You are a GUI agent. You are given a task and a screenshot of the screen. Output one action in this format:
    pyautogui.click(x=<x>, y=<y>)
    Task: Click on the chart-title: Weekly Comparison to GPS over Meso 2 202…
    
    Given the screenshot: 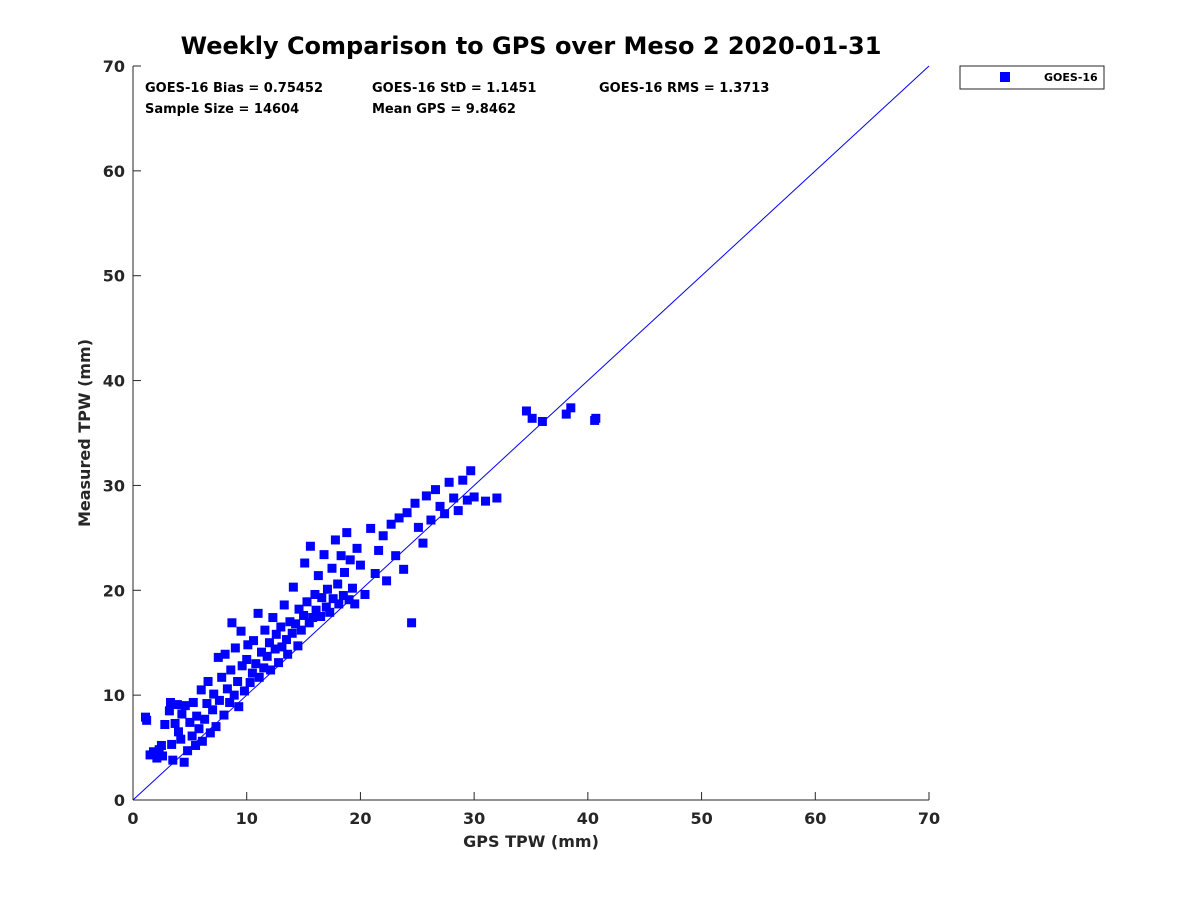 What is the action you would take?
    pyautogui.click(x=531, y=46)
    